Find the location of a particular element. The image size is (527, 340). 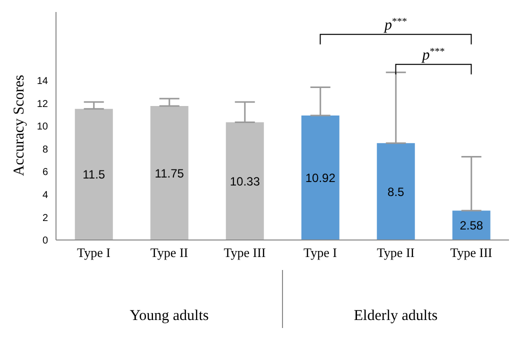

data-label: 11.5 is located at coordinates (94, 175).